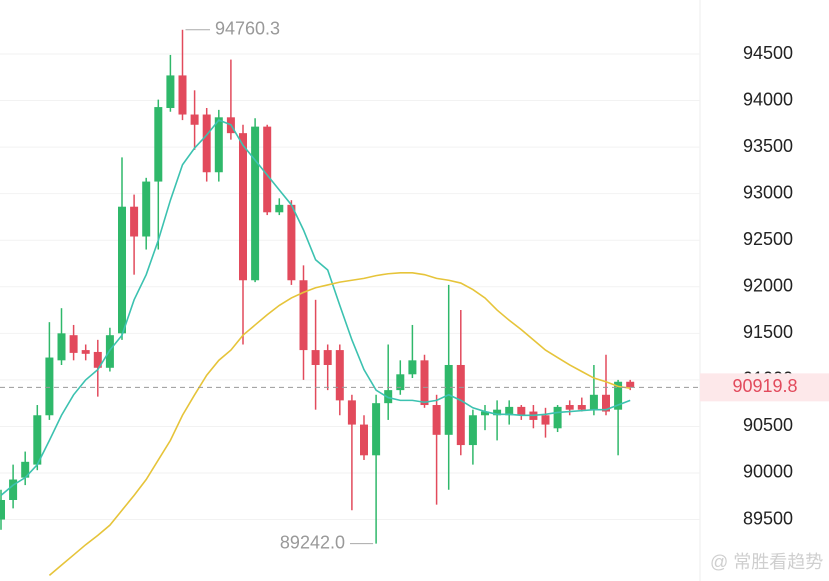 This screenshot has width=829, height=581. I want to click on high-label: 94760.3, so click(247, 29).